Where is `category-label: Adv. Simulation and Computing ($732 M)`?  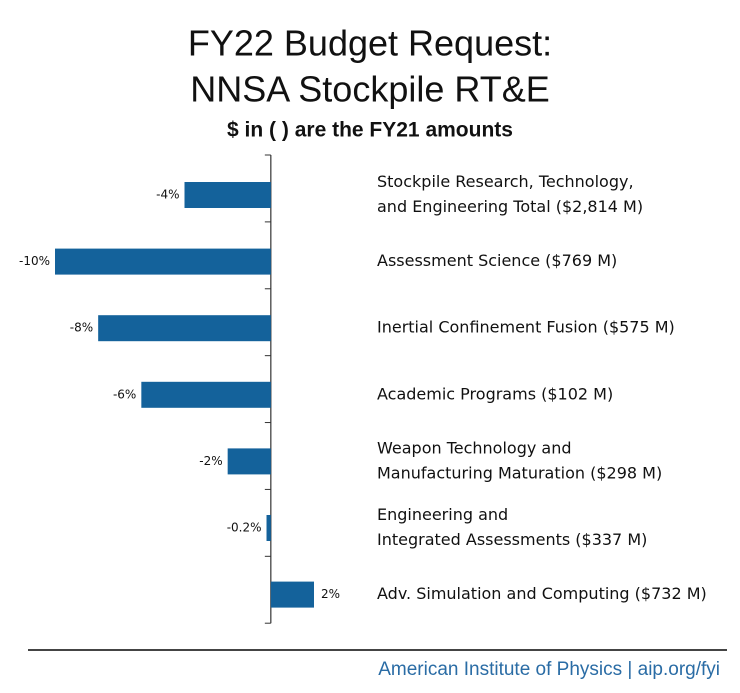 category-label: Adv. Simulation and Computing ($732 M) is located at coordinates (542, 593).